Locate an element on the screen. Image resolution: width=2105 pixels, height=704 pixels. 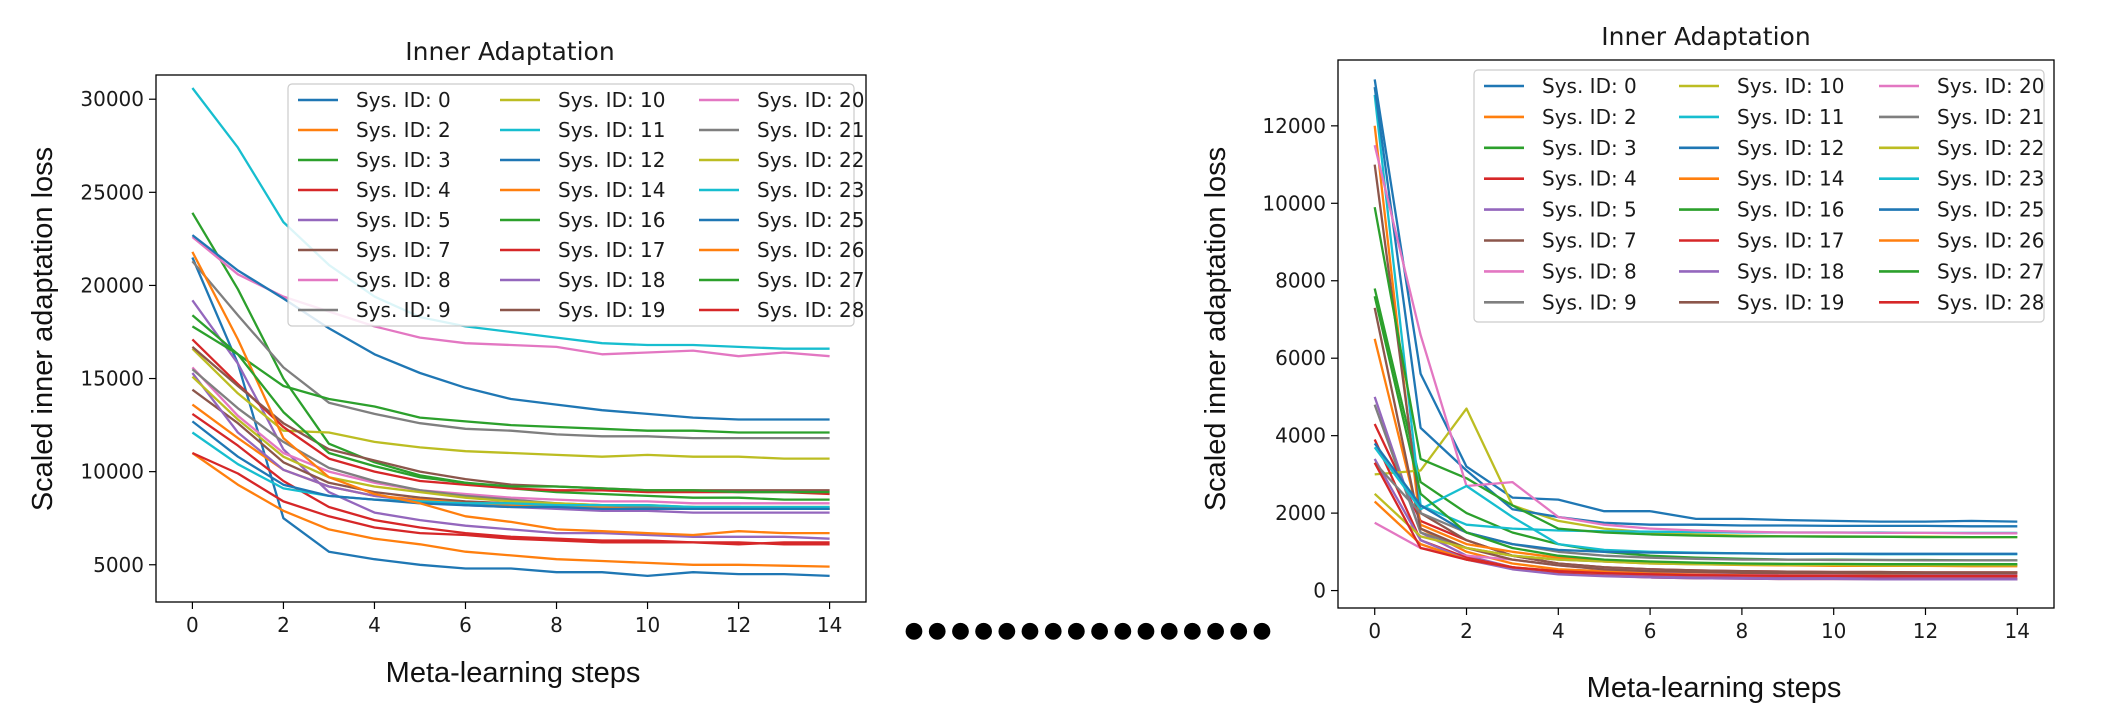
chart-left-x-tick-label: 6 is located at coordinates (465, 625).